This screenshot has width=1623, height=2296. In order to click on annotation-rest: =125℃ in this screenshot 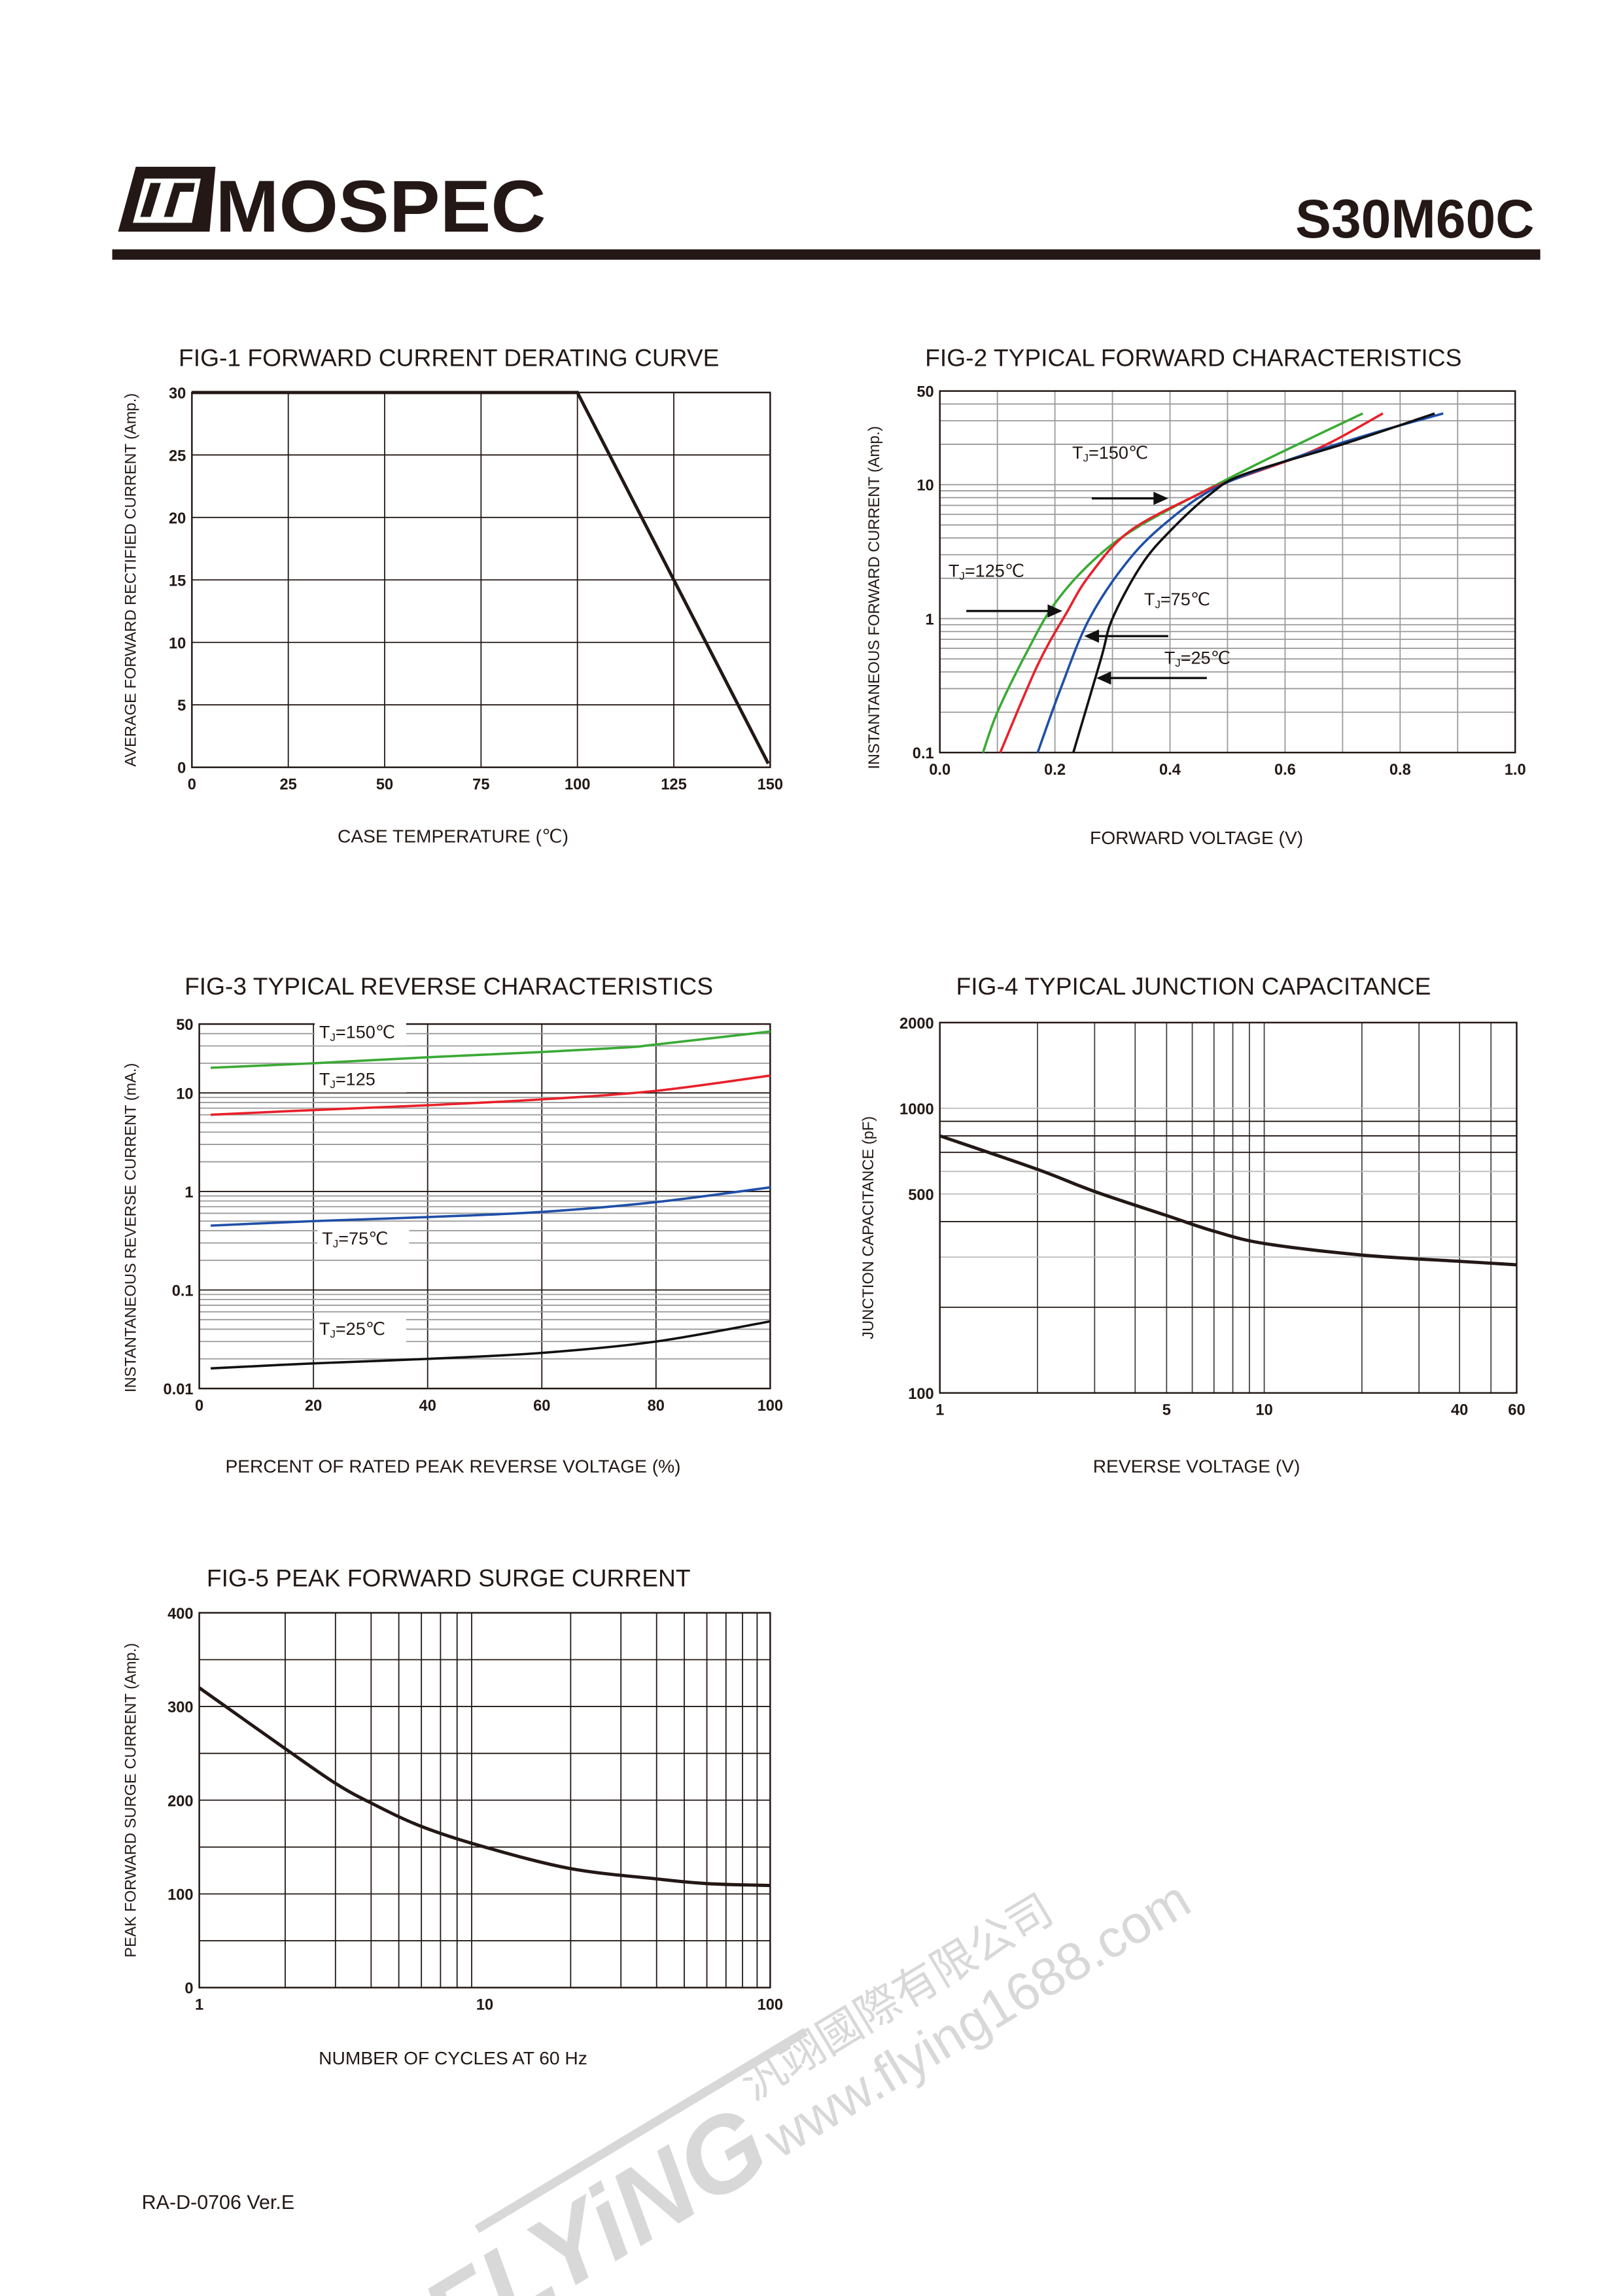, I will do `click(995, 571)`.